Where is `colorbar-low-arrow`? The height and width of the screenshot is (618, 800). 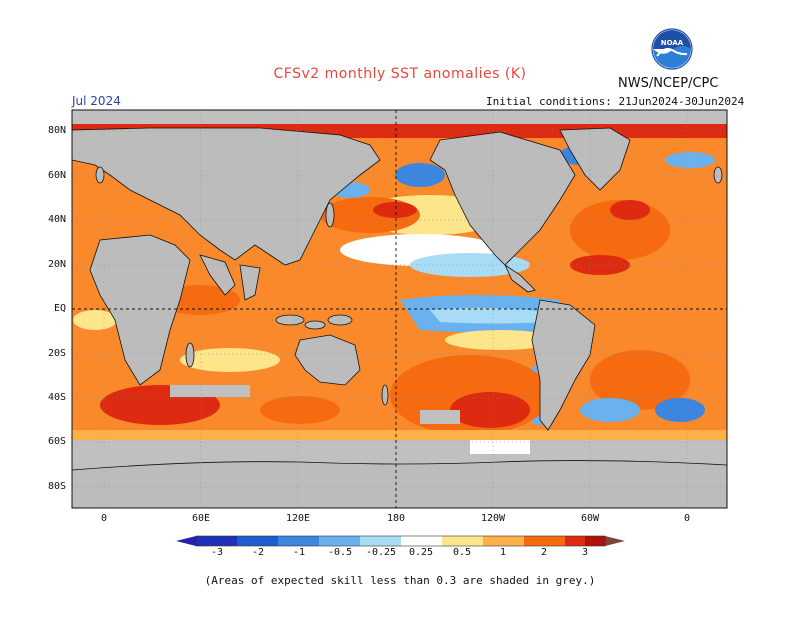 colorbar-low-arrow is located at coordinates (186, 541).